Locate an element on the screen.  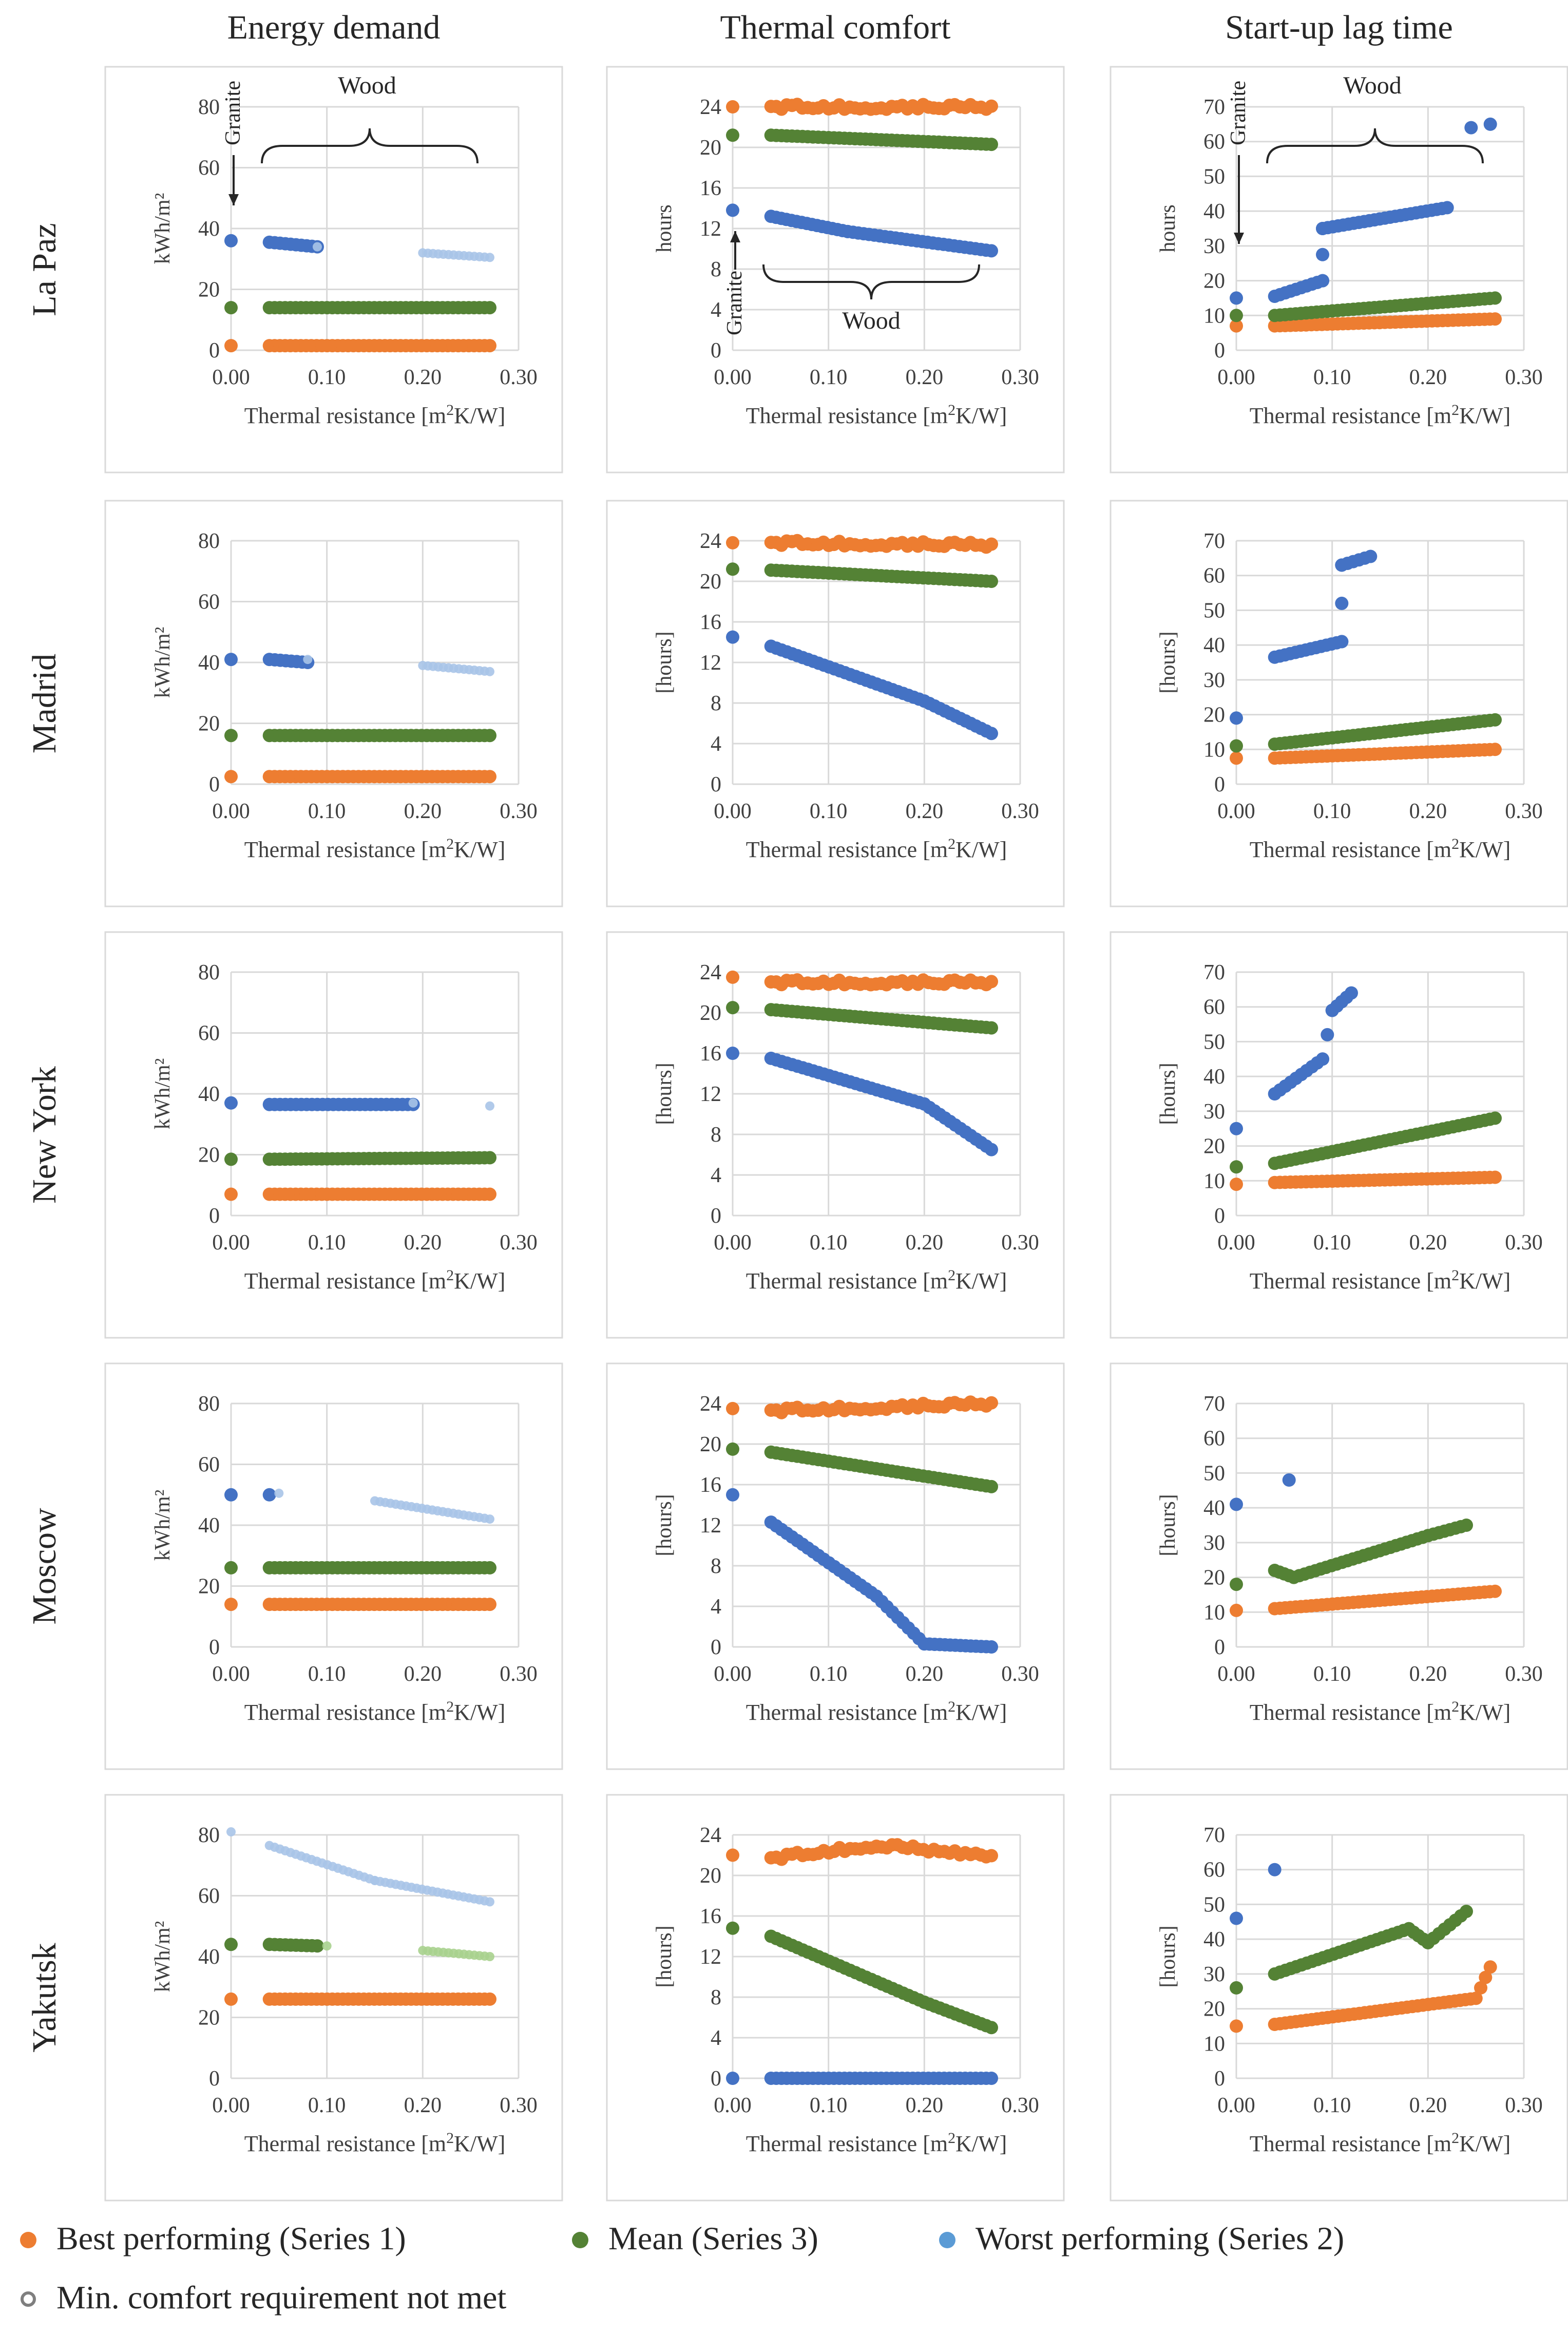
series-worst is located at coordinates (862, 1571).